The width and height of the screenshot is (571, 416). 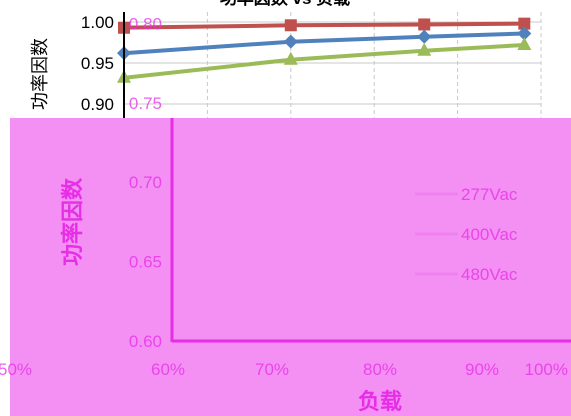 I want to click on legend: 277Vac 400Vac 480Vac, so click(x=466, y=234).